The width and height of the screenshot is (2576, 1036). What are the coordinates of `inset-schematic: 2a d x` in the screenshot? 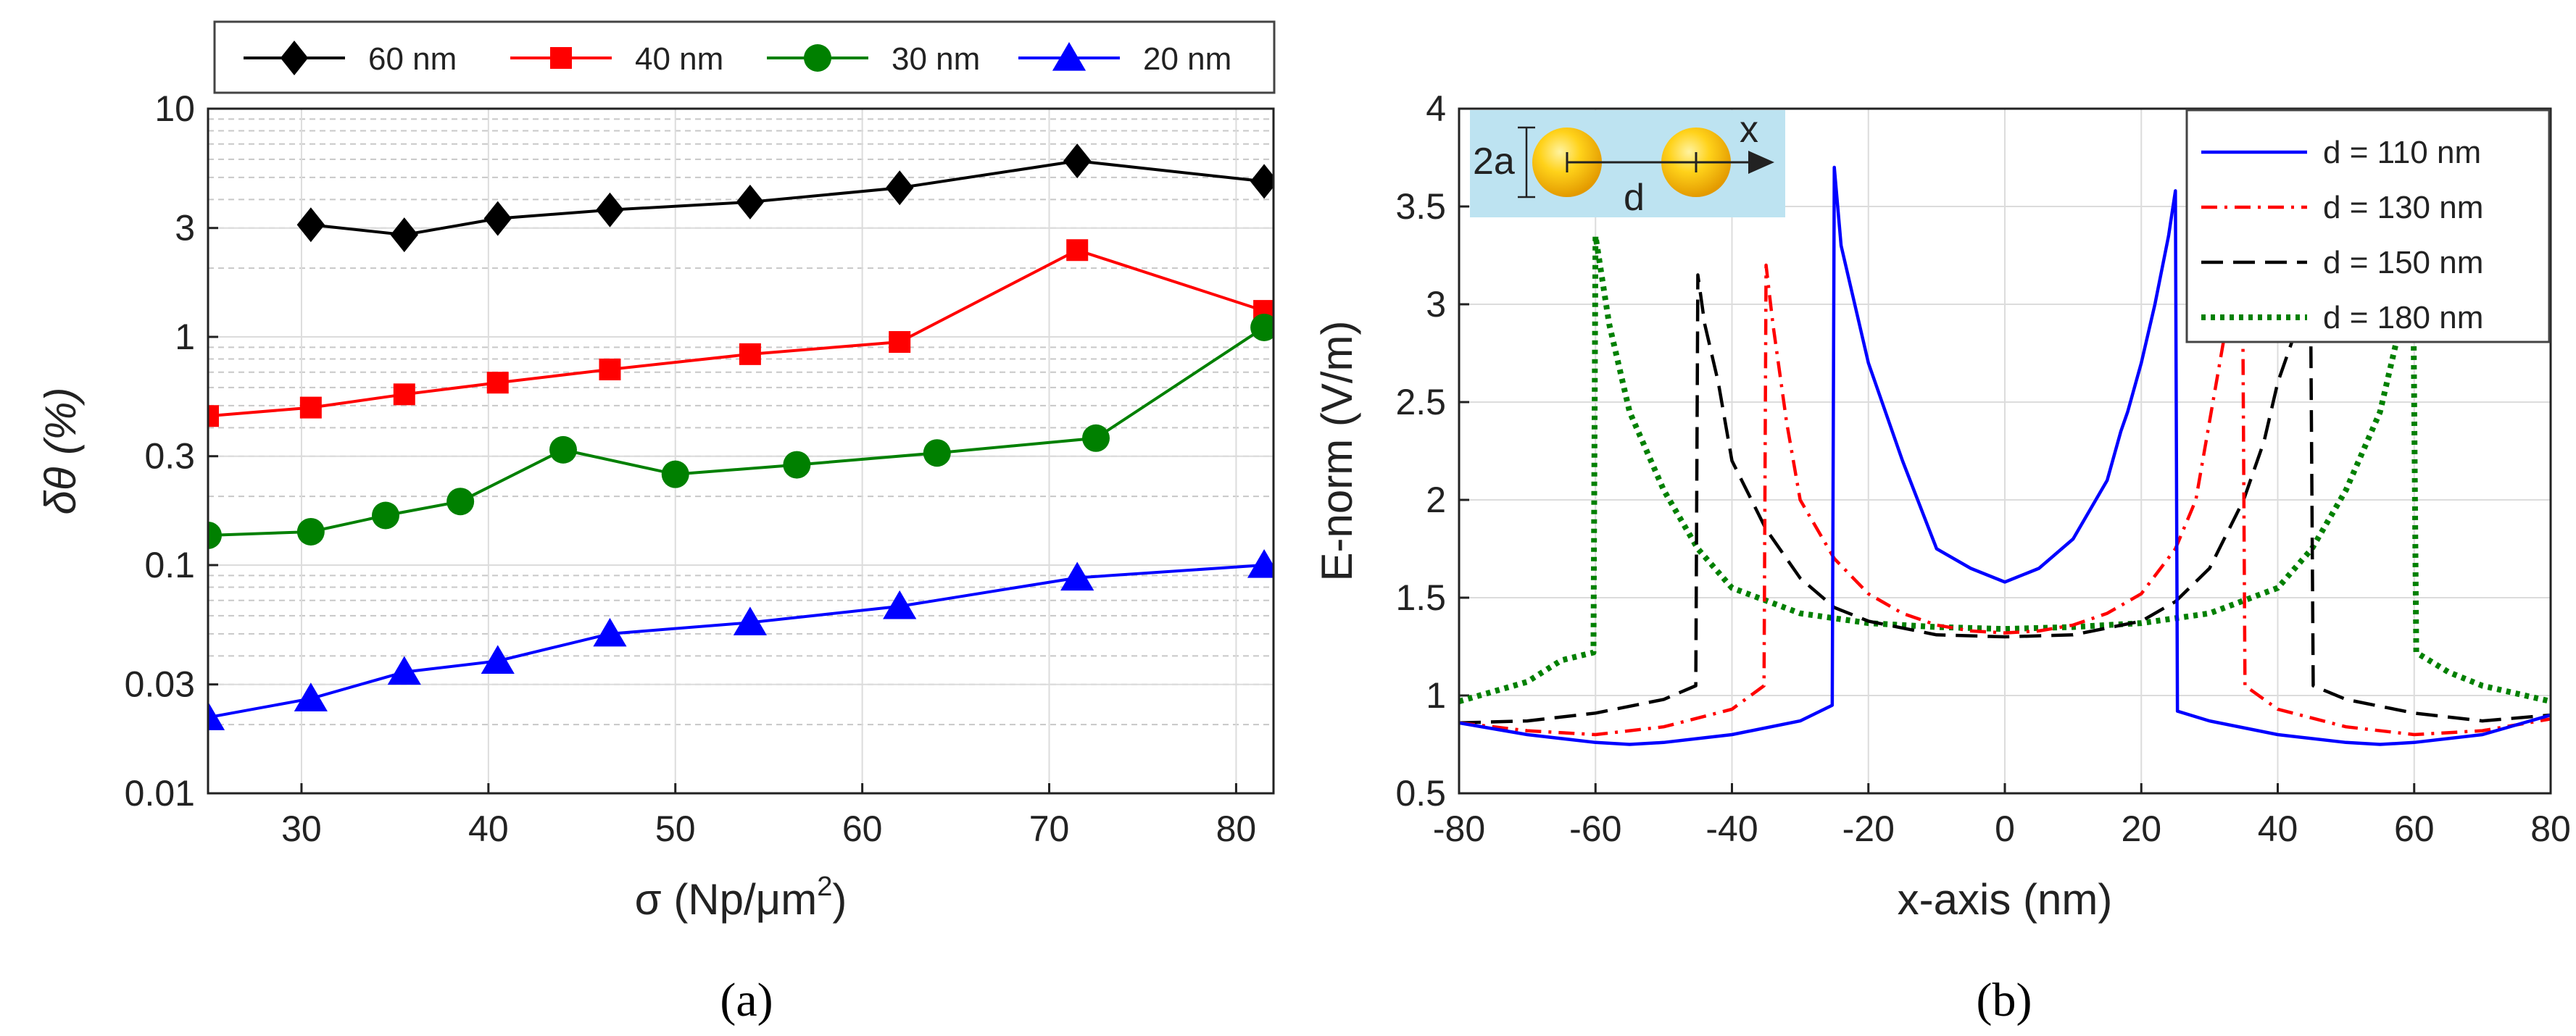 It's located at (1627, 164).